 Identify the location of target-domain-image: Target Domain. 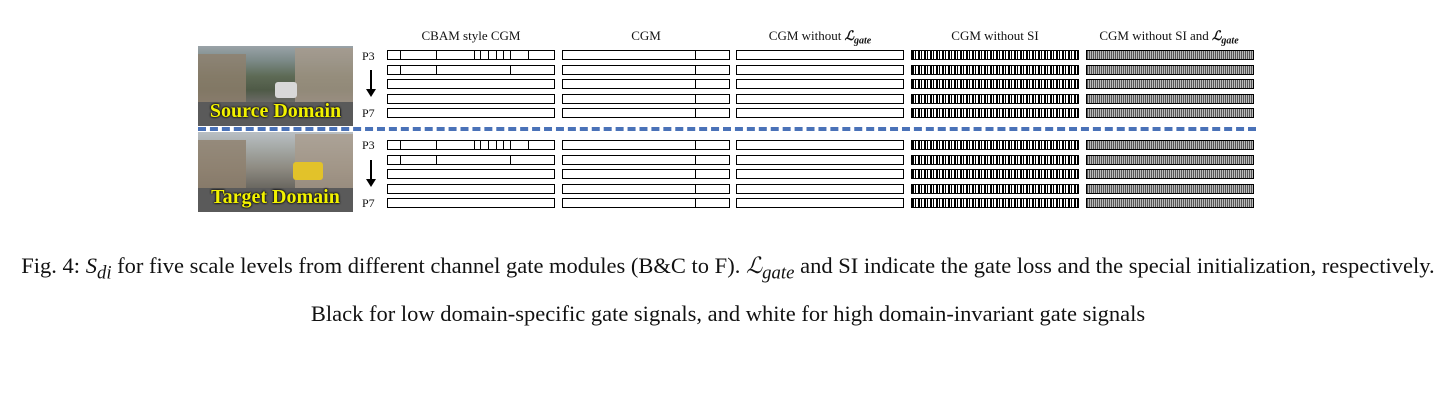
(275, 172).